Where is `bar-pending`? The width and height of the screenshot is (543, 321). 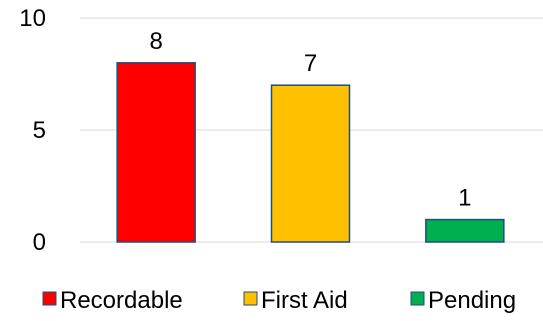
bar-pending is located at coordinates (465, 230).